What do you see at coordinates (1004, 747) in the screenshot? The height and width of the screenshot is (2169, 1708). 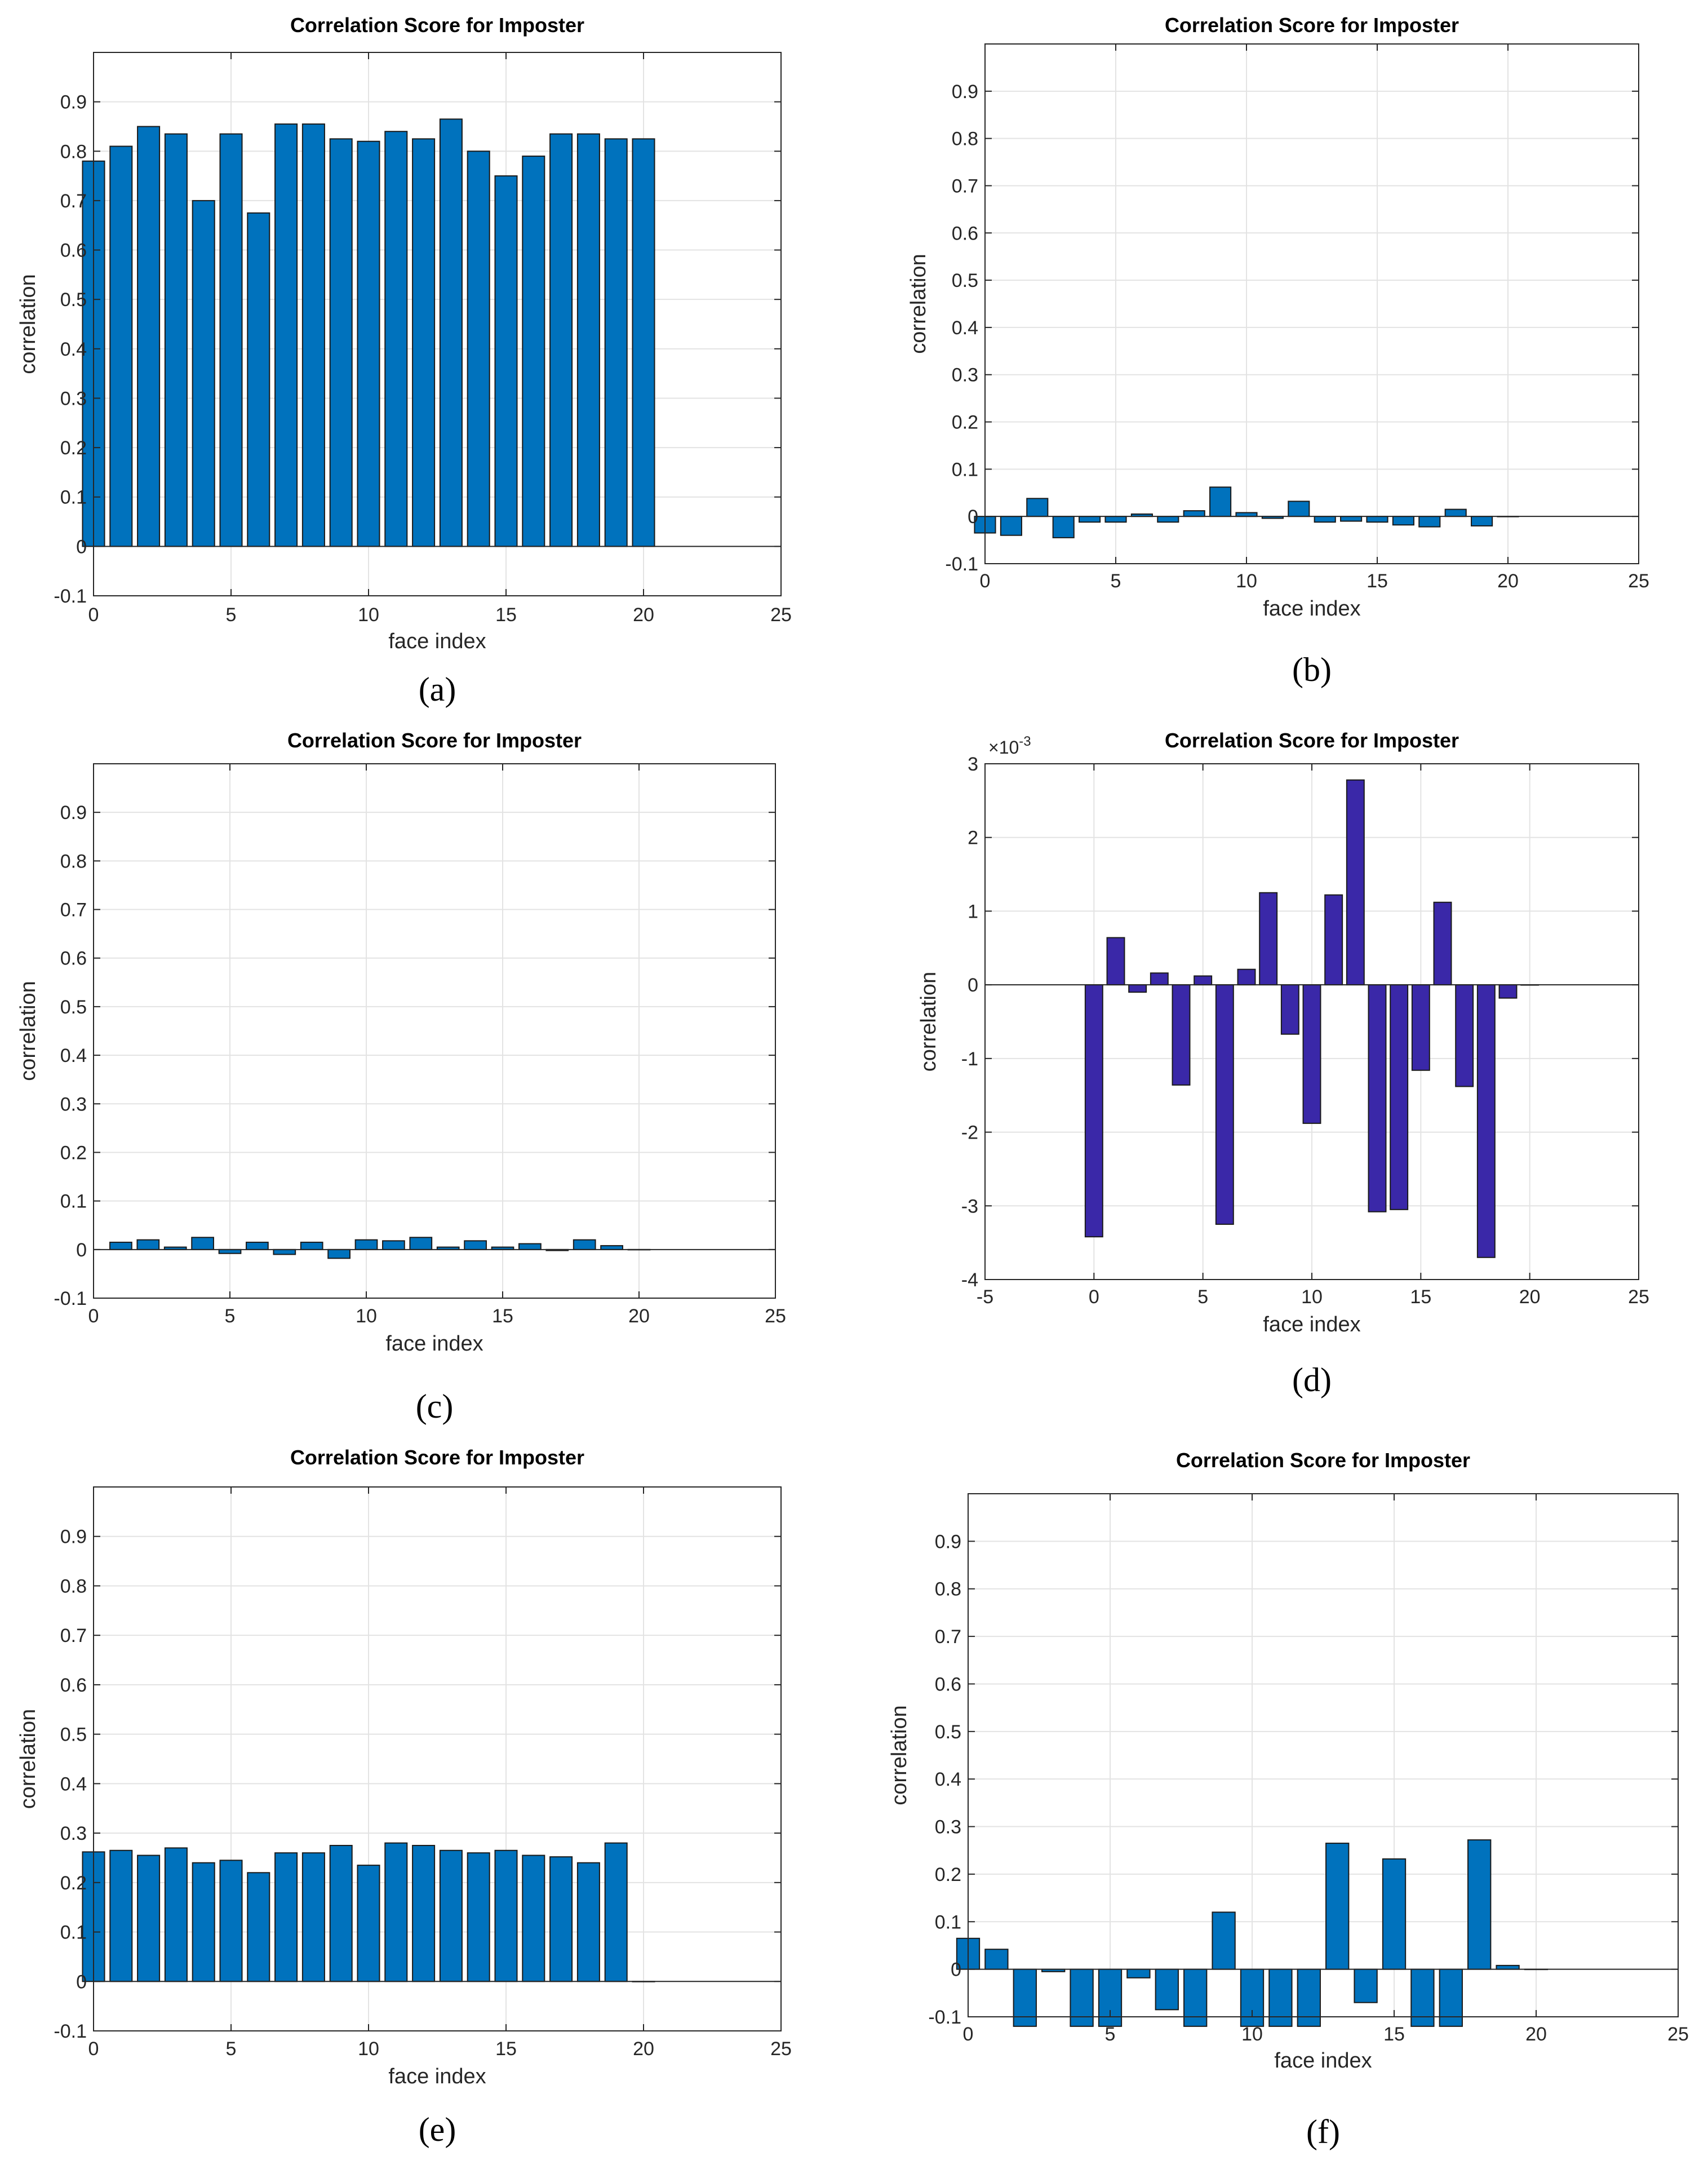 I see `y-multiplier-base: ×10` at bounding box center [1004, 747].